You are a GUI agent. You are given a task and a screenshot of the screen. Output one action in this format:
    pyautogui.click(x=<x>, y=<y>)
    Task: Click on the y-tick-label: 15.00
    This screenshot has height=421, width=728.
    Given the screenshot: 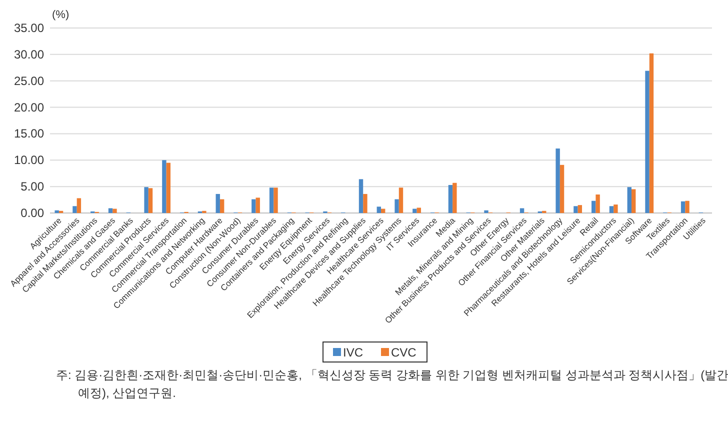 What is the action you would take?
    pyautogui.click(x=29, y=133)
    